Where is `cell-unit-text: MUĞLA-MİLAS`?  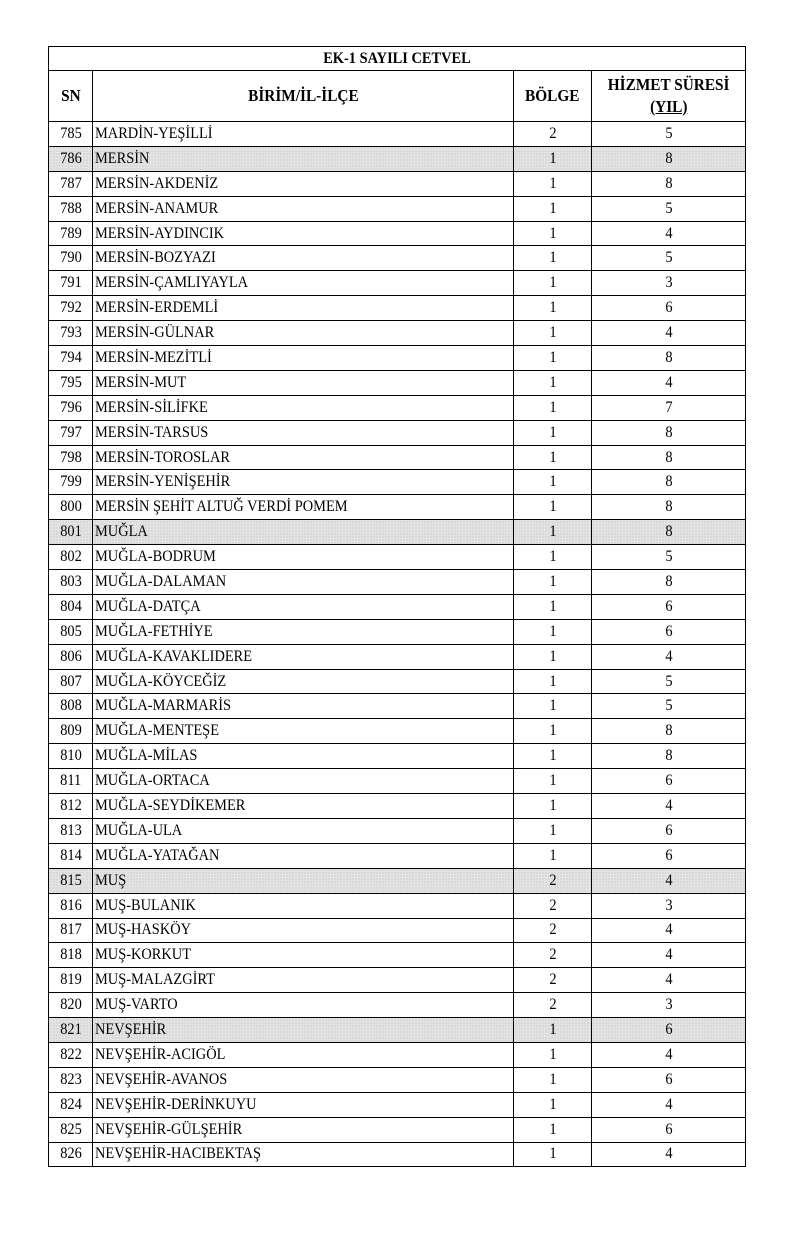 cell-unit-text: MUĞLA-MİLAS is located at coordinates (146, 756).